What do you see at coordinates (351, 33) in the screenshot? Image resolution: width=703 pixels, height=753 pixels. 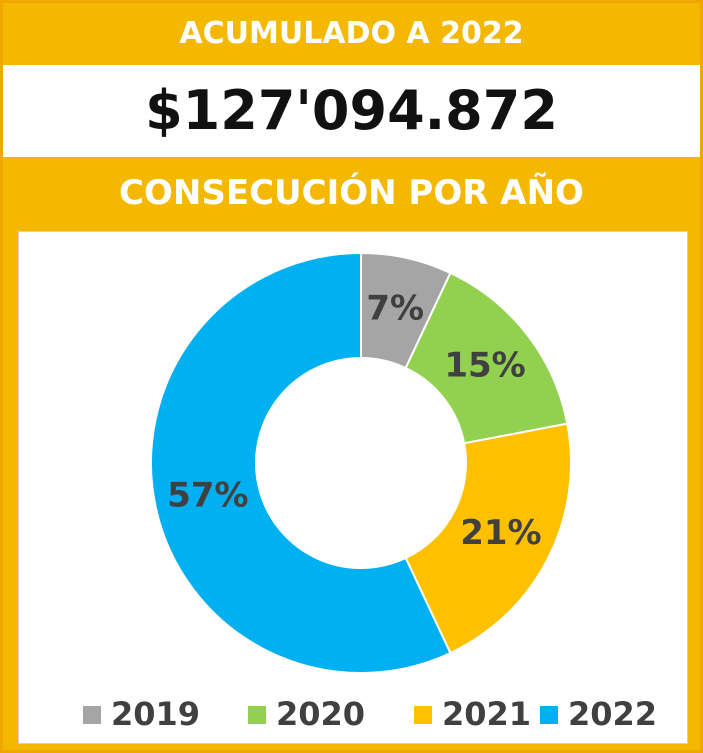 I see `header-title: ACUMULADO A 2022` at bounding box center [351, 33].